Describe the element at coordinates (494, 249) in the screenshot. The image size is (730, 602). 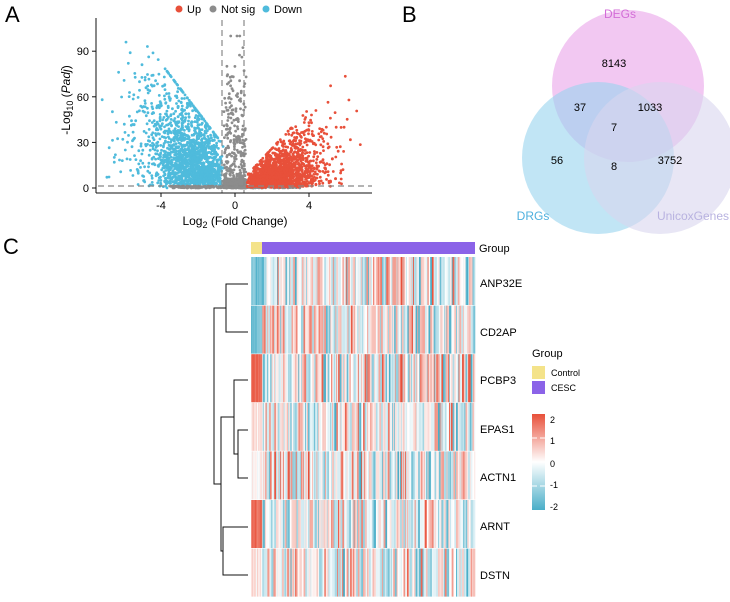
I see `group-annotation-label: Group` at that location.